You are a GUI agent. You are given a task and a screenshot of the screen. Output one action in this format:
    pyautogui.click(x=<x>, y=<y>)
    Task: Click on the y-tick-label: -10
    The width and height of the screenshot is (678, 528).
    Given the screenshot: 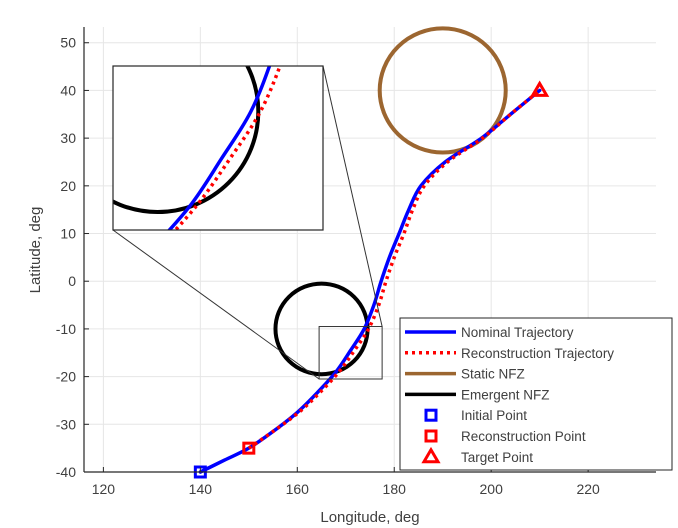 What is the action you would take?
    pyautogui.click(x=66, y=329)
    